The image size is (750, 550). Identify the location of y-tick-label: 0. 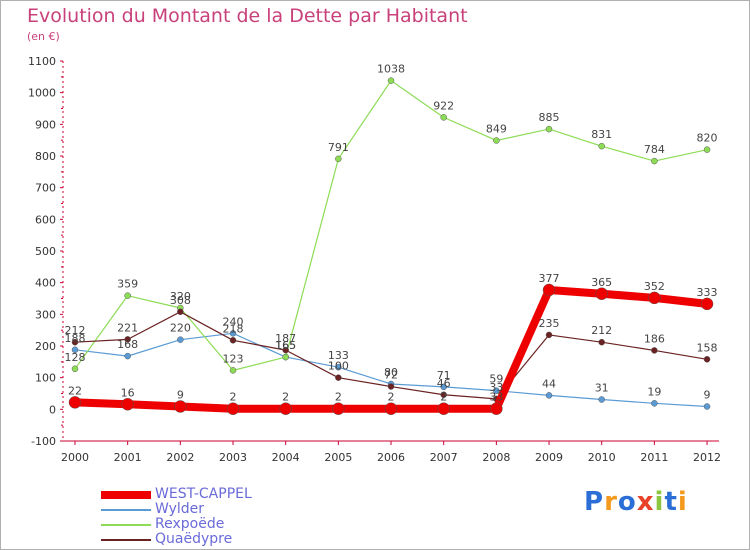
(52, 409).